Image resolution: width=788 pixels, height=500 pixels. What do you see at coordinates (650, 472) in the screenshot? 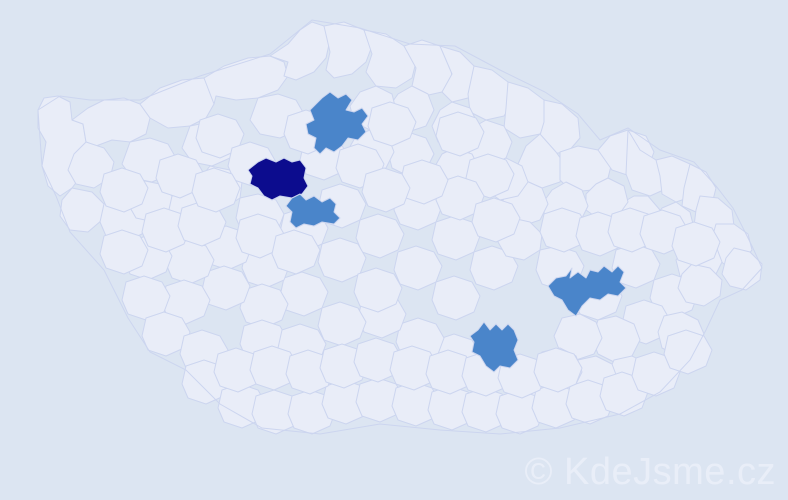
I see `watermark: © KdeJsme.cz` at bounding box center [650, 472].